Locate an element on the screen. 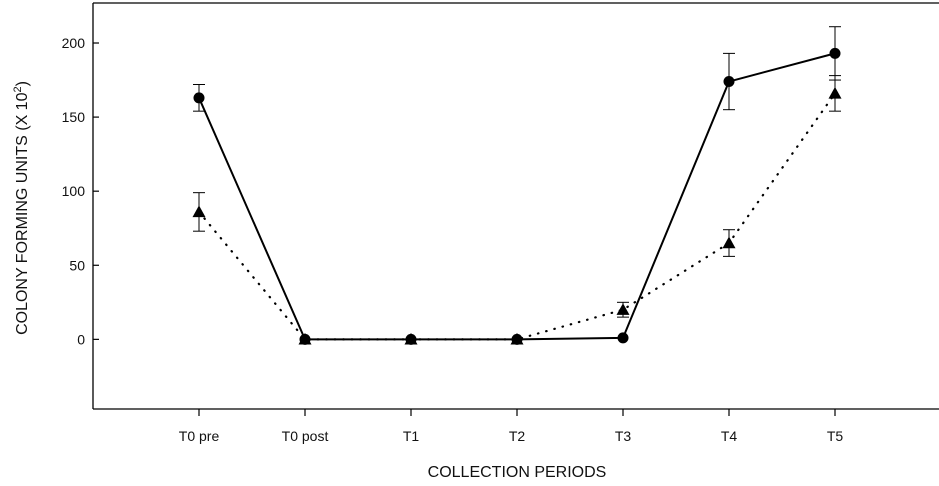 This screenshot has width=939, height=486. x-tick-label: T1 is located at coordinates (411, 436).